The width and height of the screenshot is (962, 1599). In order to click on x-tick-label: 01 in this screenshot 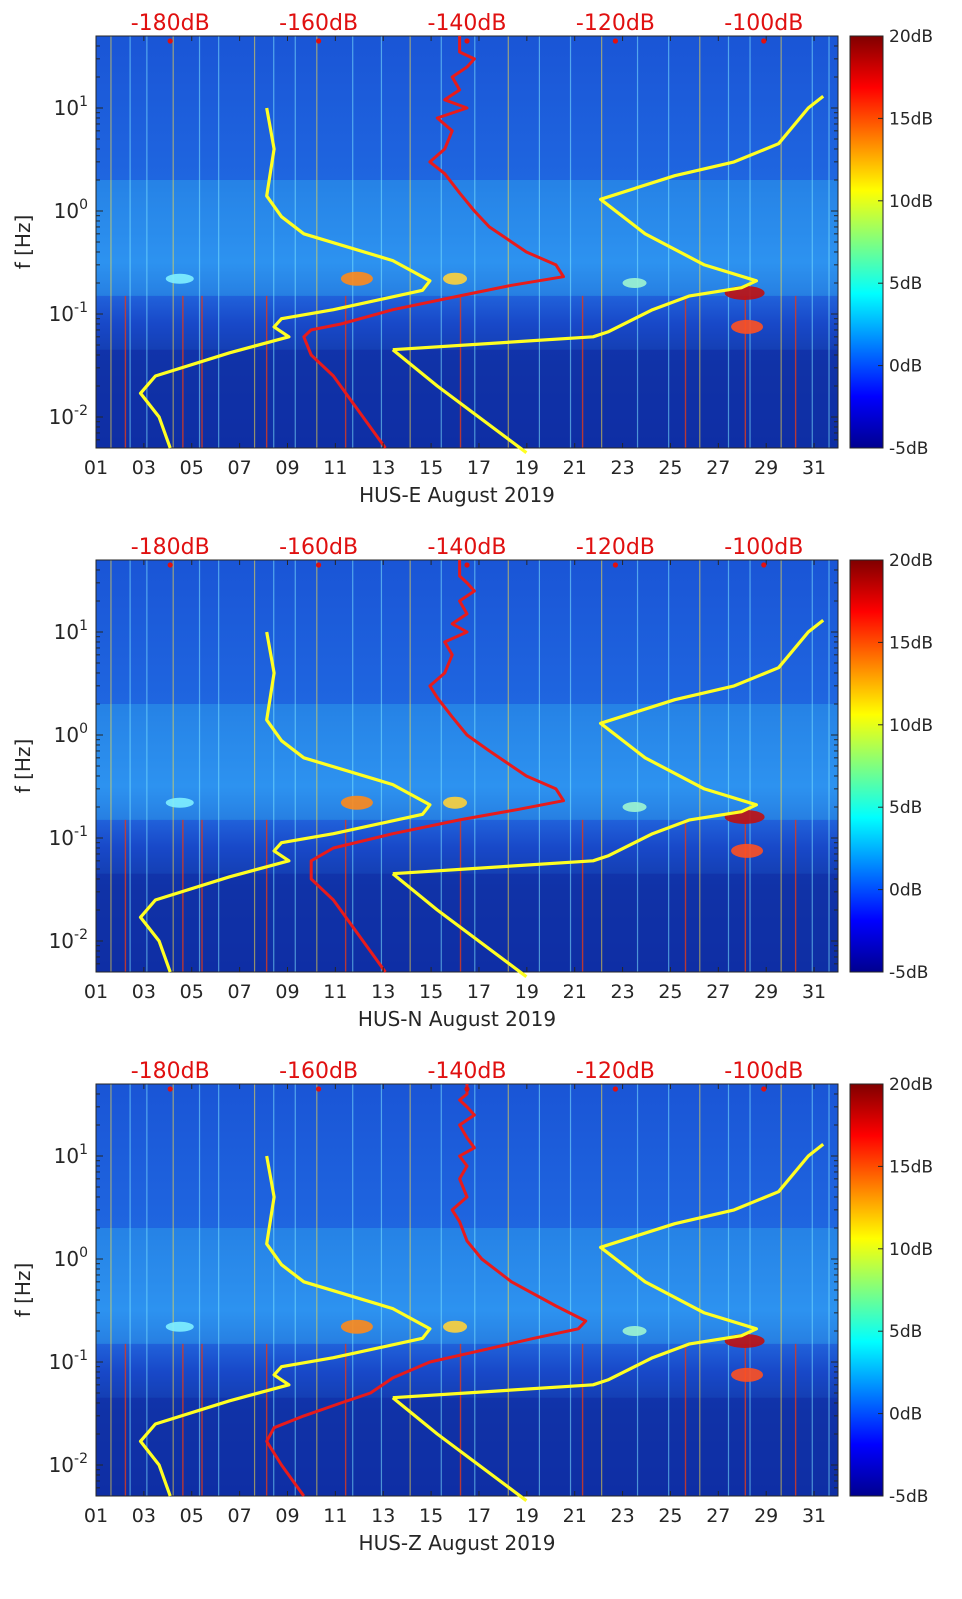, I will do `click(96, 992)`.